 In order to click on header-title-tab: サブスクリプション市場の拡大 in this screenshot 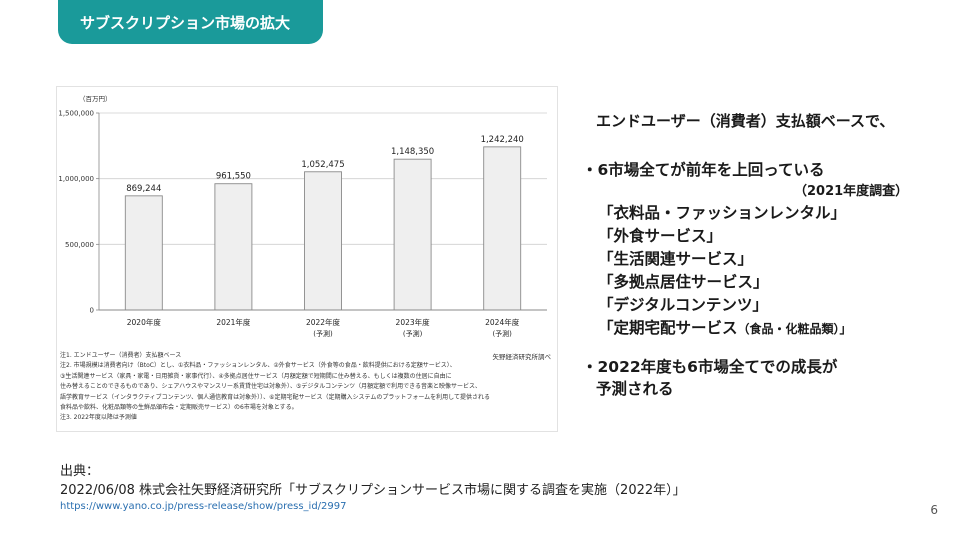, I will do `click(190, 22)`.